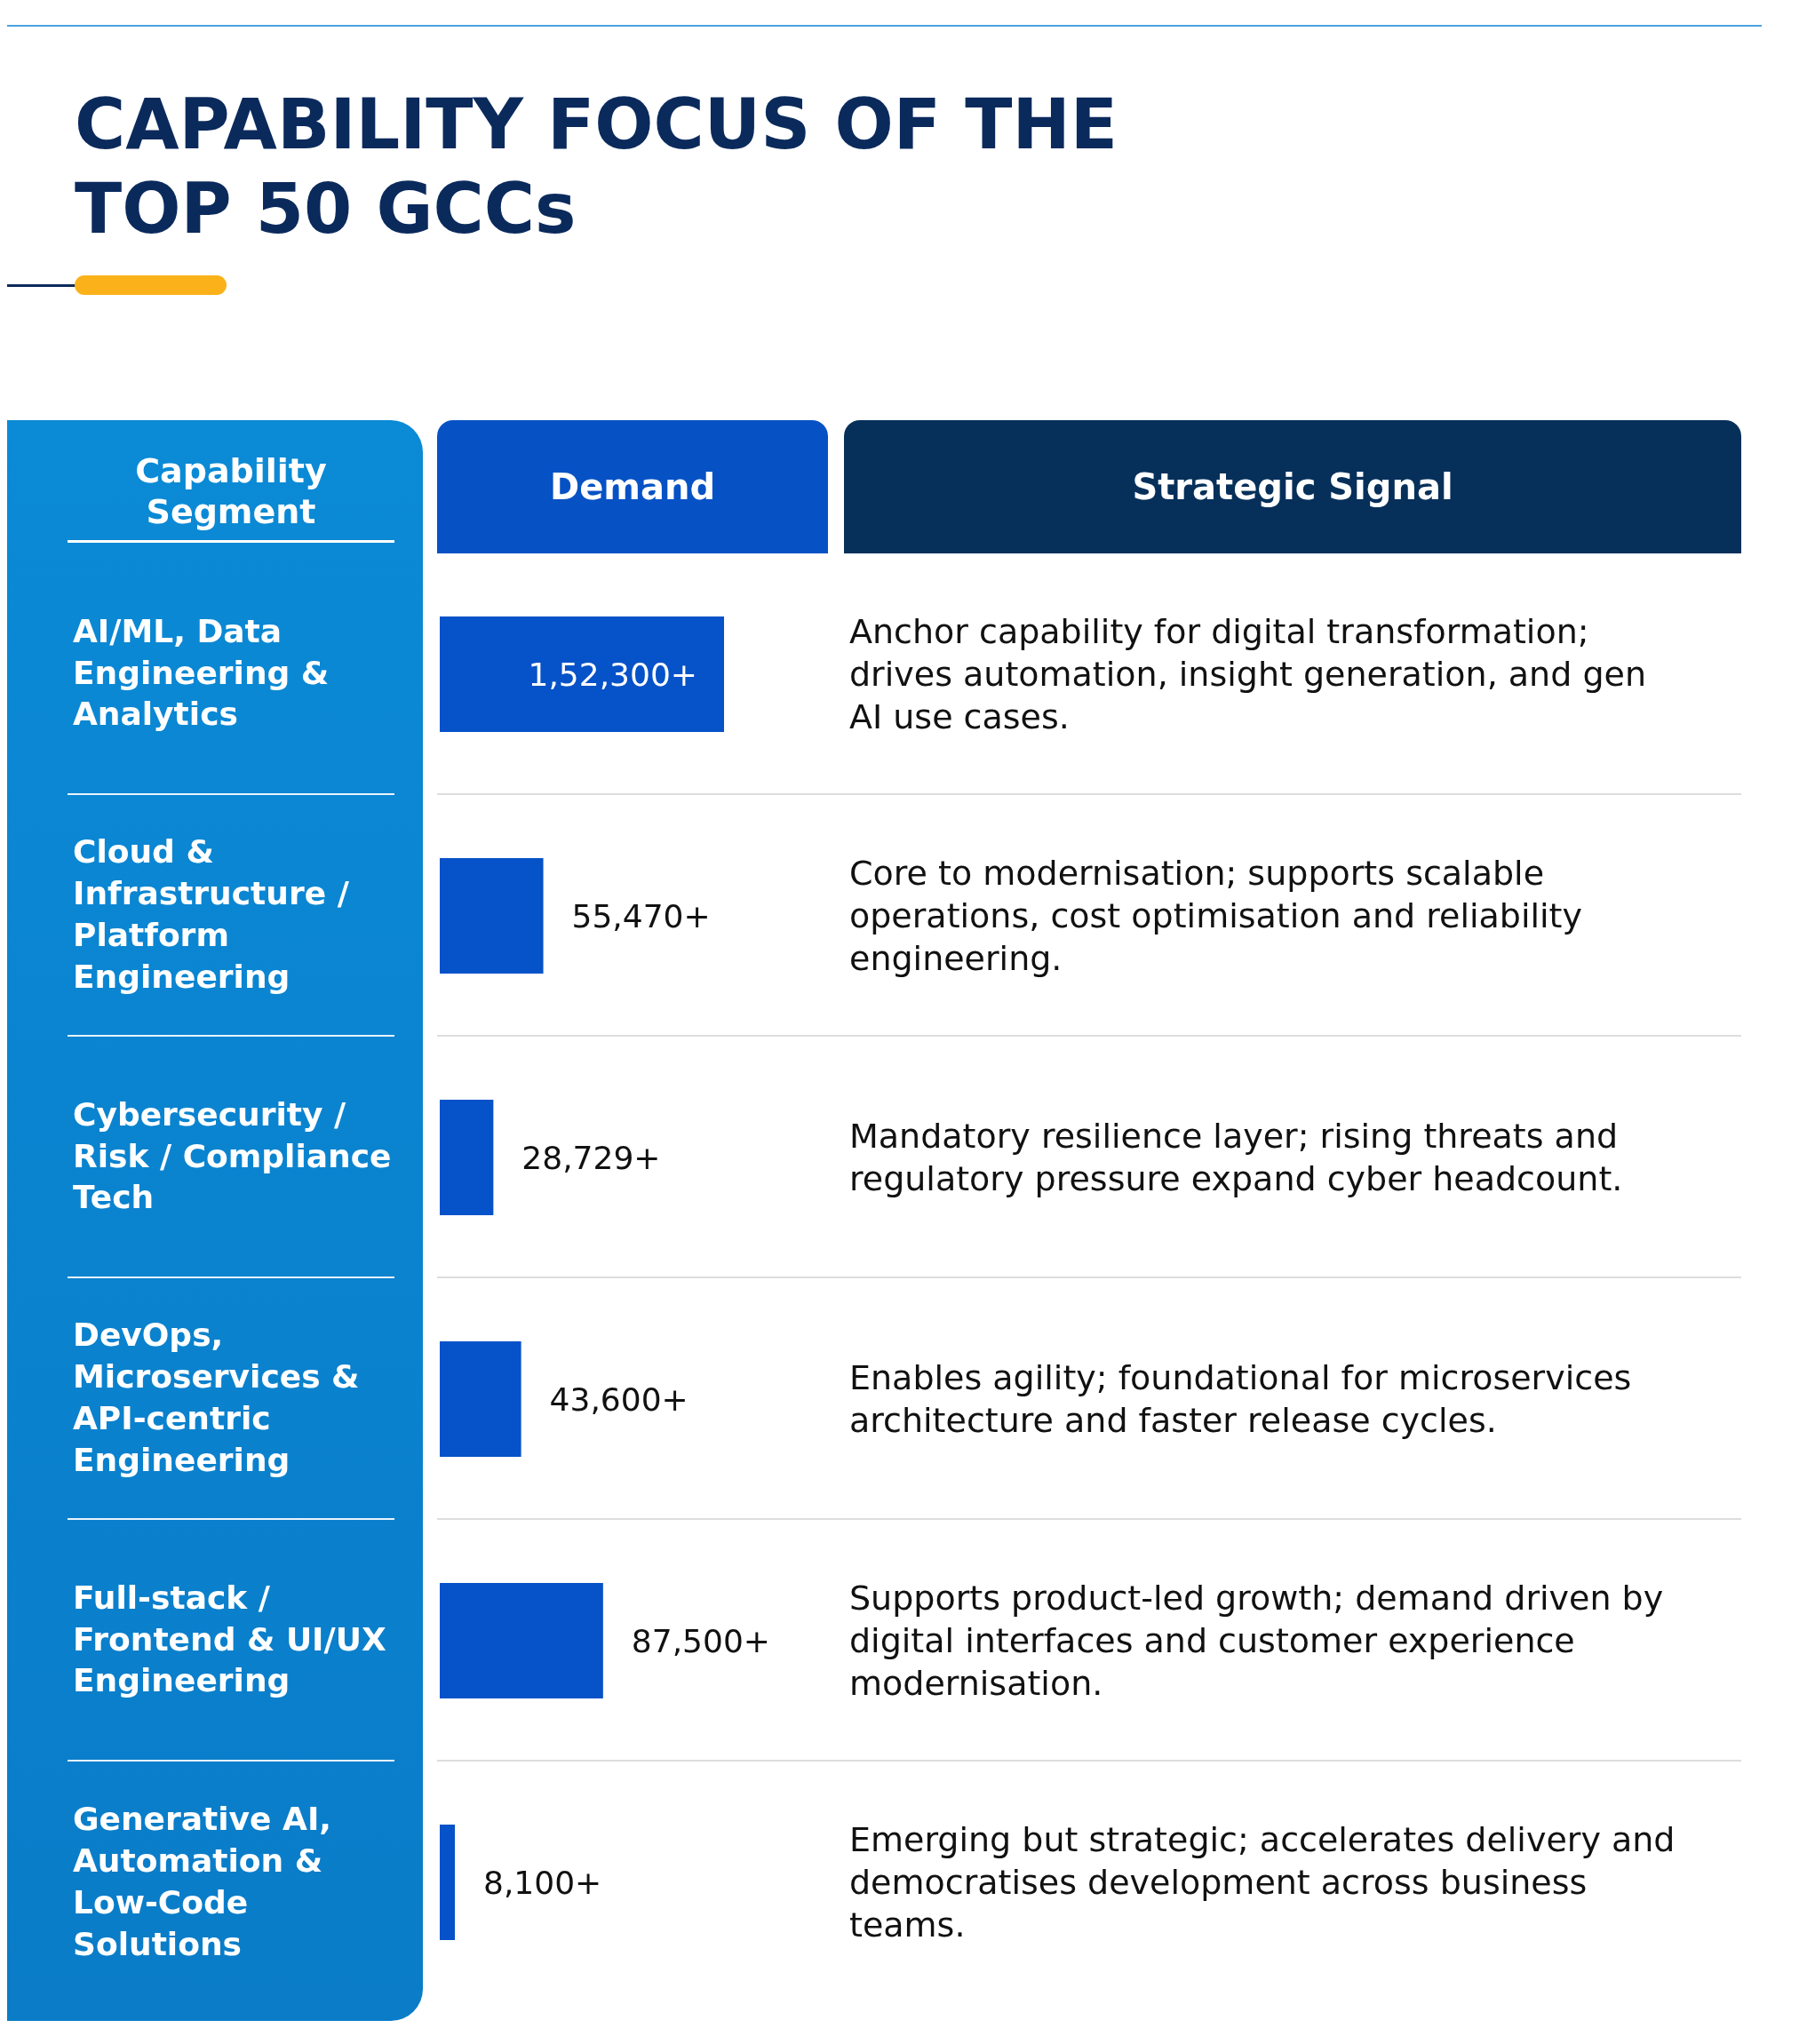 The height and width of the screenshot is (2044, 1799). Describe the element at coordinates (217, 1398) in the screenshot. I see `y-tick-label: DevOps, Microservices & API-centric Engineering` at that location.